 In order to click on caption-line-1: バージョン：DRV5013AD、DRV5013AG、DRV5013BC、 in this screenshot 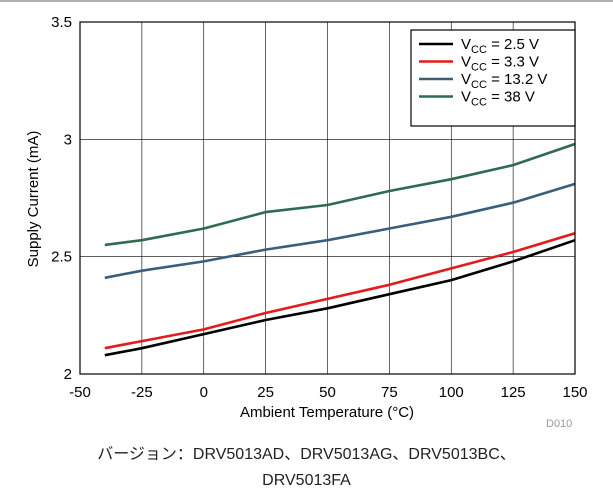, I will do `click(306, 454)`.